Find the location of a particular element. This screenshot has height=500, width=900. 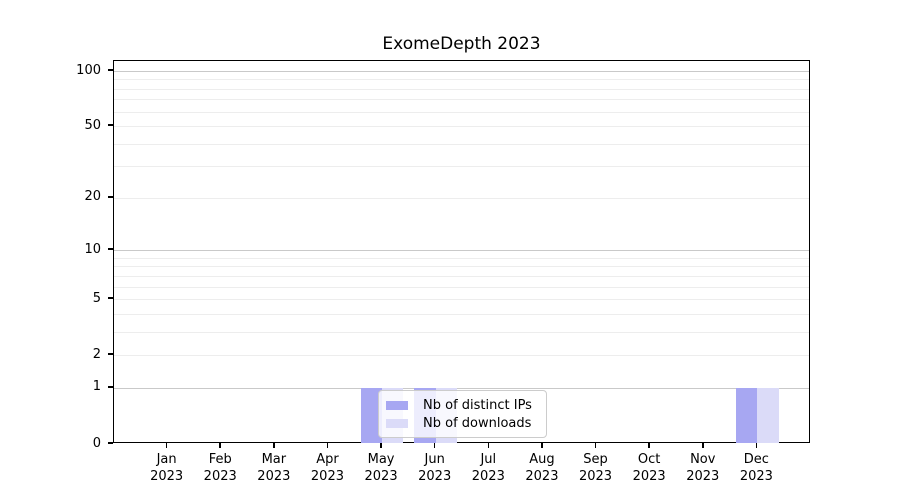

x-tick-label: Dec 2023 is located at coordinates (756, 468).